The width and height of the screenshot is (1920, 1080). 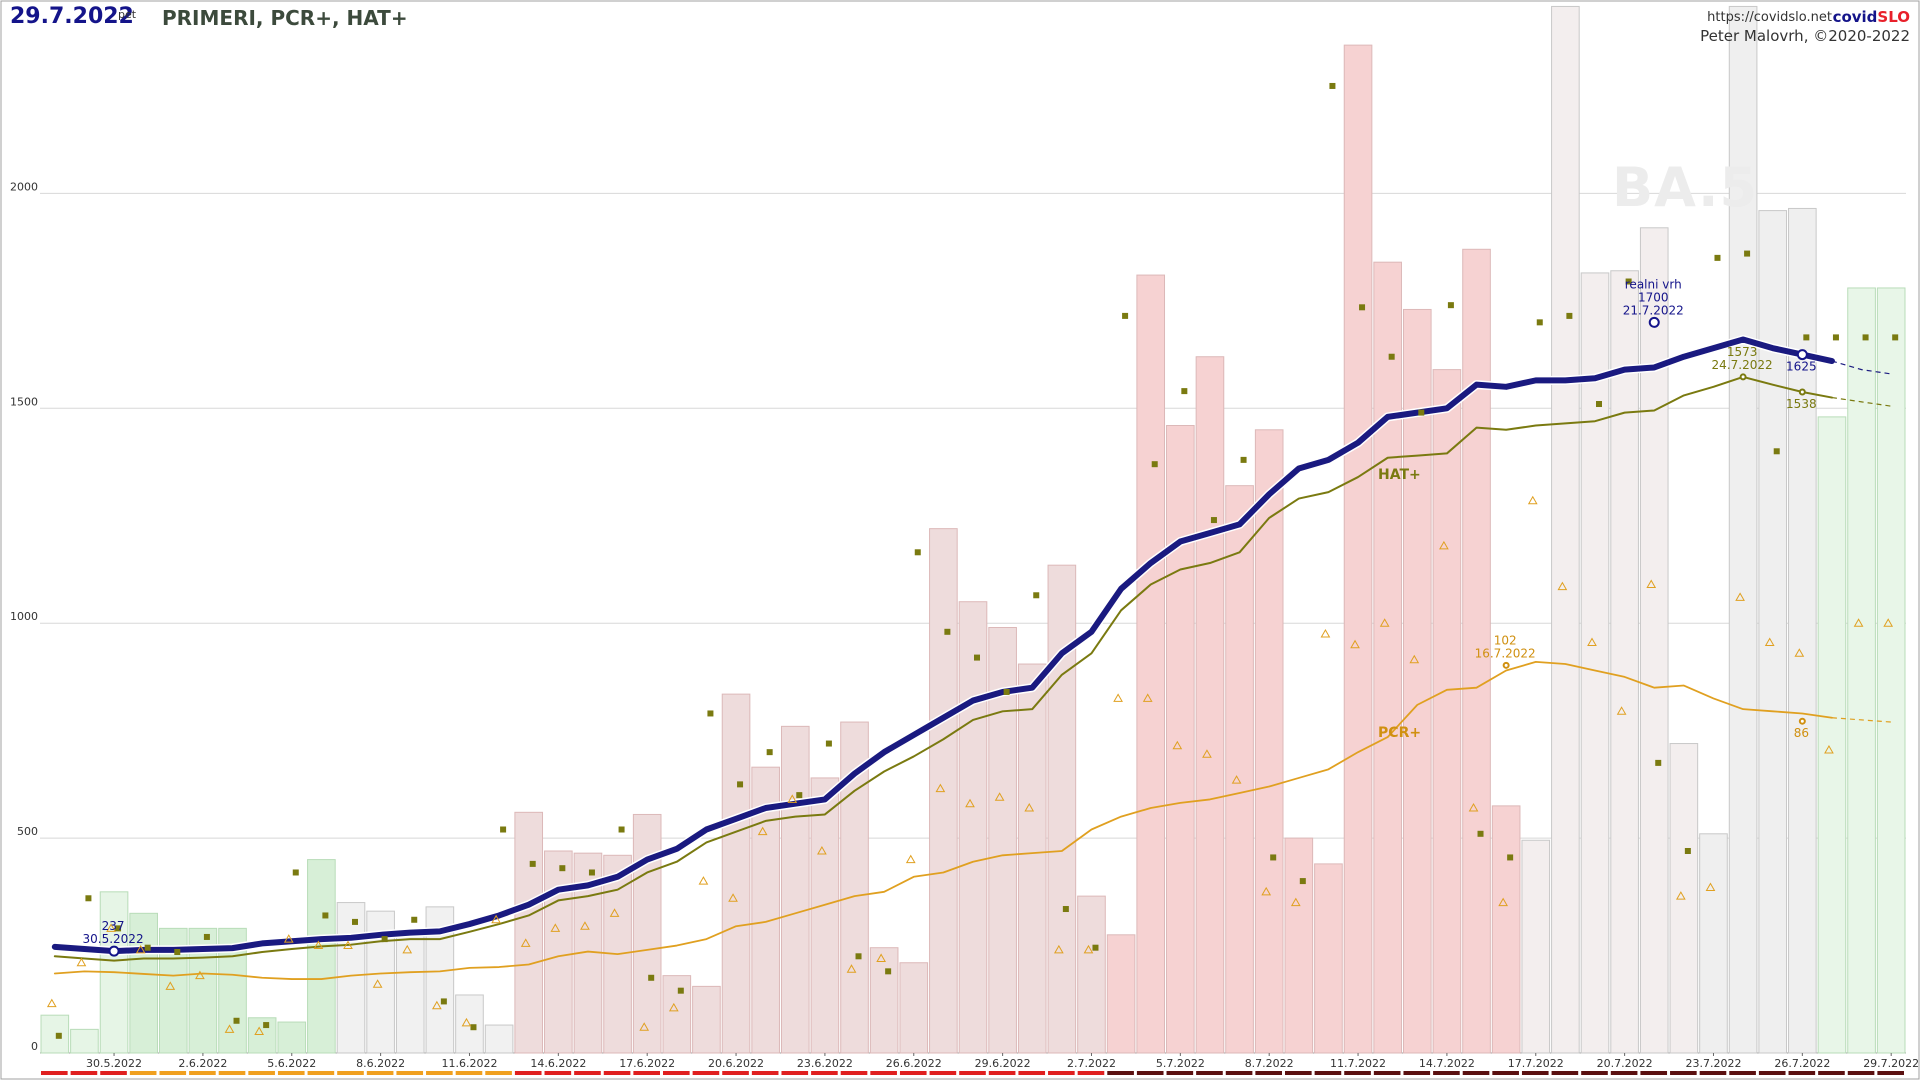 What do you see at coordinates (24, 401) in the screenshot?
I see `y-tick-label: 1500` at bounding box center [24, 401].